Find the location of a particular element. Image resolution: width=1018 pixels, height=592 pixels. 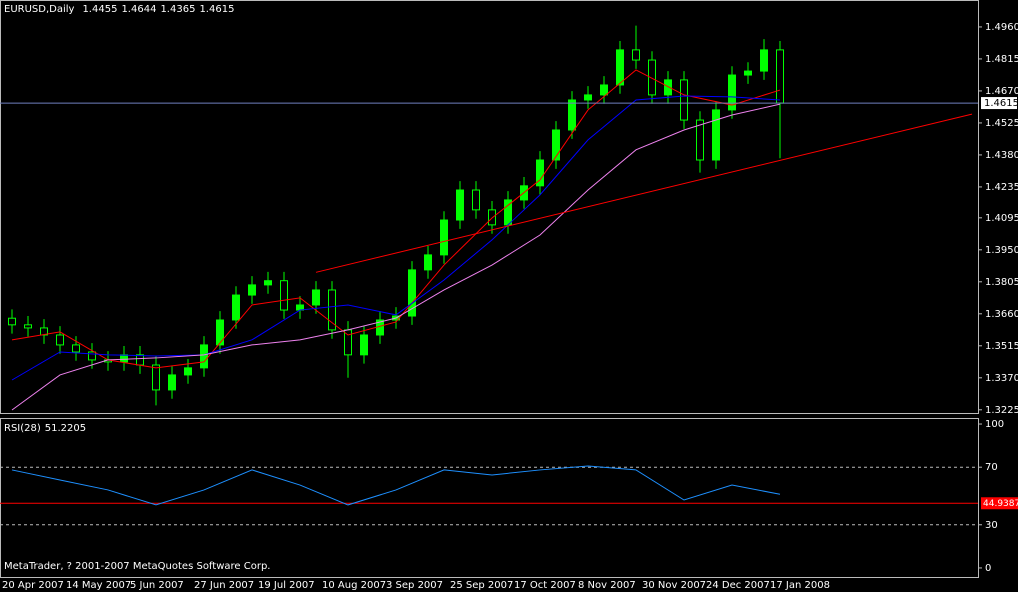

y-tick-label: 1.3950 is located at coordinates (1001, 250).